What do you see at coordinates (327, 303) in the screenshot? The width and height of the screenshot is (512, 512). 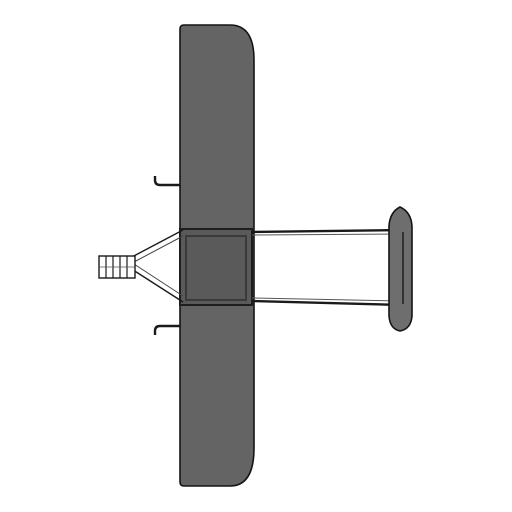 I see `tail-boom-bottom` at bounding box center [327, 303].